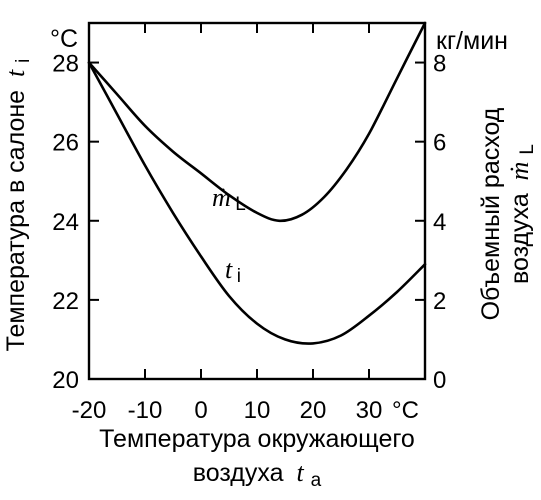 Image resolution: width=541 pixels, height=500 pixels. What do you see at coordinates (439, 380) in the screenshot?
I see `y-right-tick-label: 0` at bounding box center [439, 380].